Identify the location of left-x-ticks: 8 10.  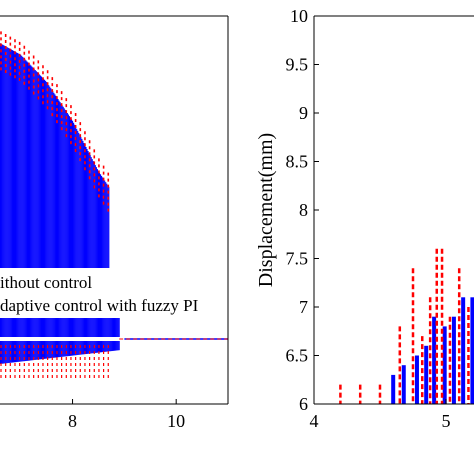
(126, 415).